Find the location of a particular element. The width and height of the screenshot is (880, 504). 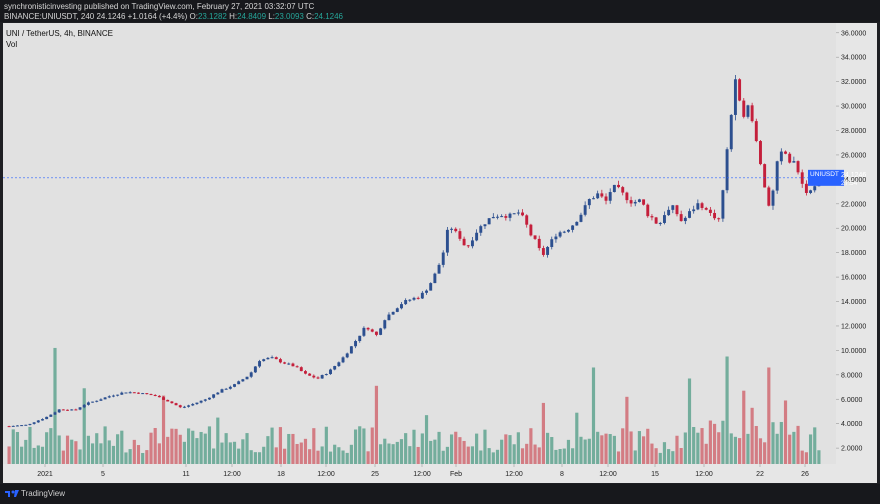

legend-volume: Vol is located at coordinates (12, 44).